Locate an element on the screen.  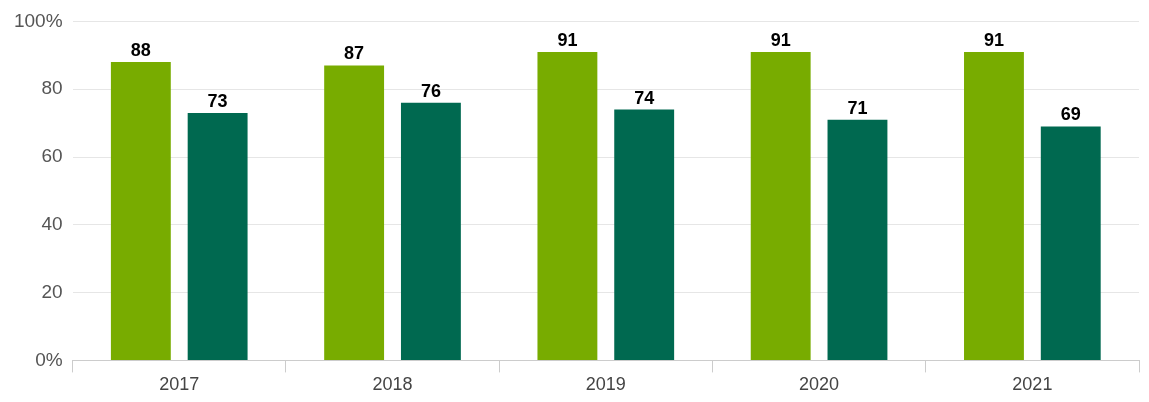
data-label: 88 is located at coordinates (140, 50).